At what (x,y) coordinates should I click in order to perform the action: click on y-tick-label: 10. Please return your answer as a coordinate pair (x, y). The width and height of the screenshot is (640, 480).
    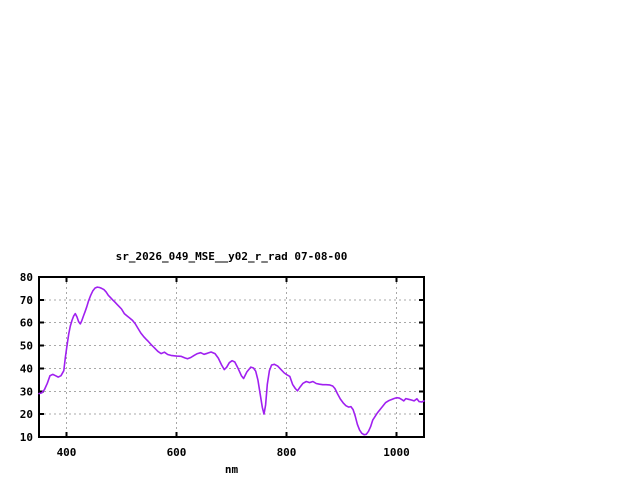
    Looking at the image, I should click on (26, 437).